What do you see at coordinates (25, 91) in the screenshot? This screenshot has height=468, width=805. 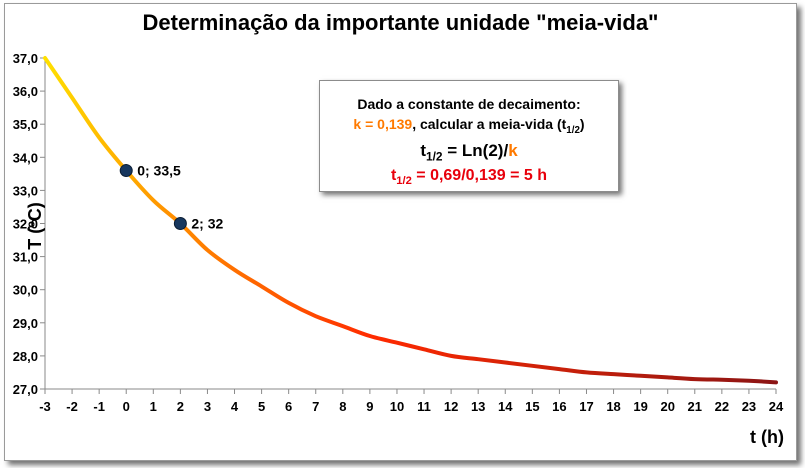 I see `y-tick-label: 36,0` at bounding box center [25, 91].